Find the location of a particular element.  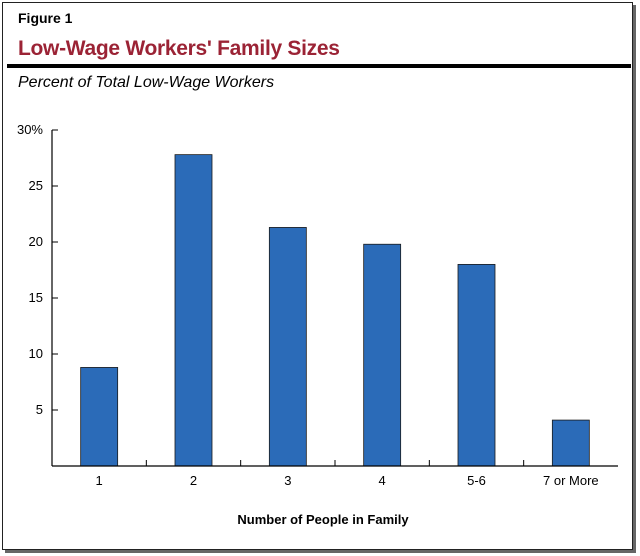

y-tick-label: 10 is located at coordinates (36, 353).